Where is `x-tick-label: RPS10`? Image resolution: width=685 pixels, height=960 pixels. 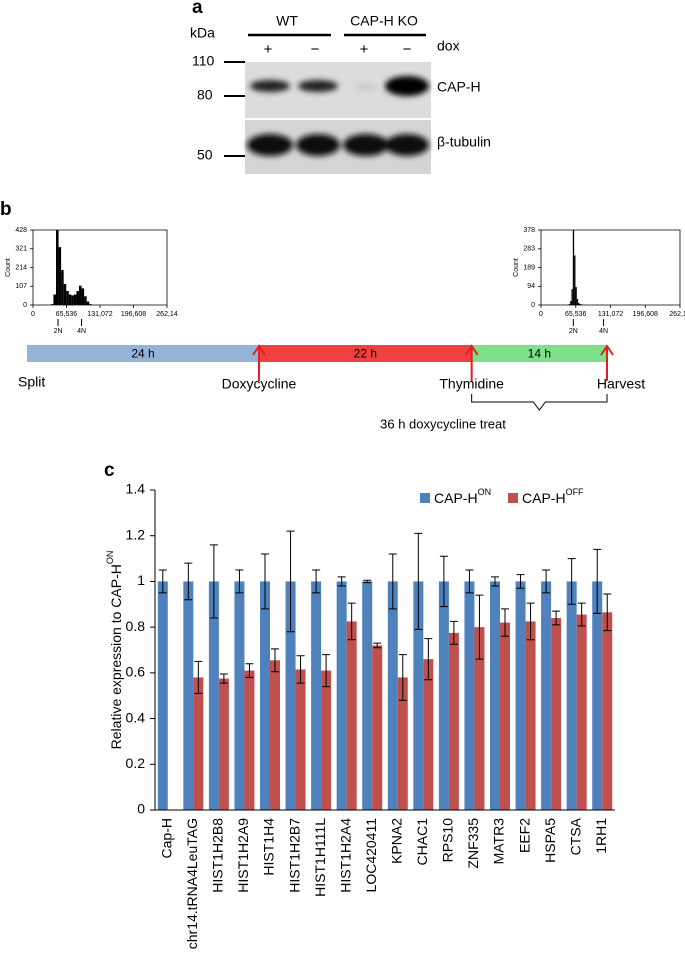
x-tick-label: RPS10 is located at coordinates (448, 840).